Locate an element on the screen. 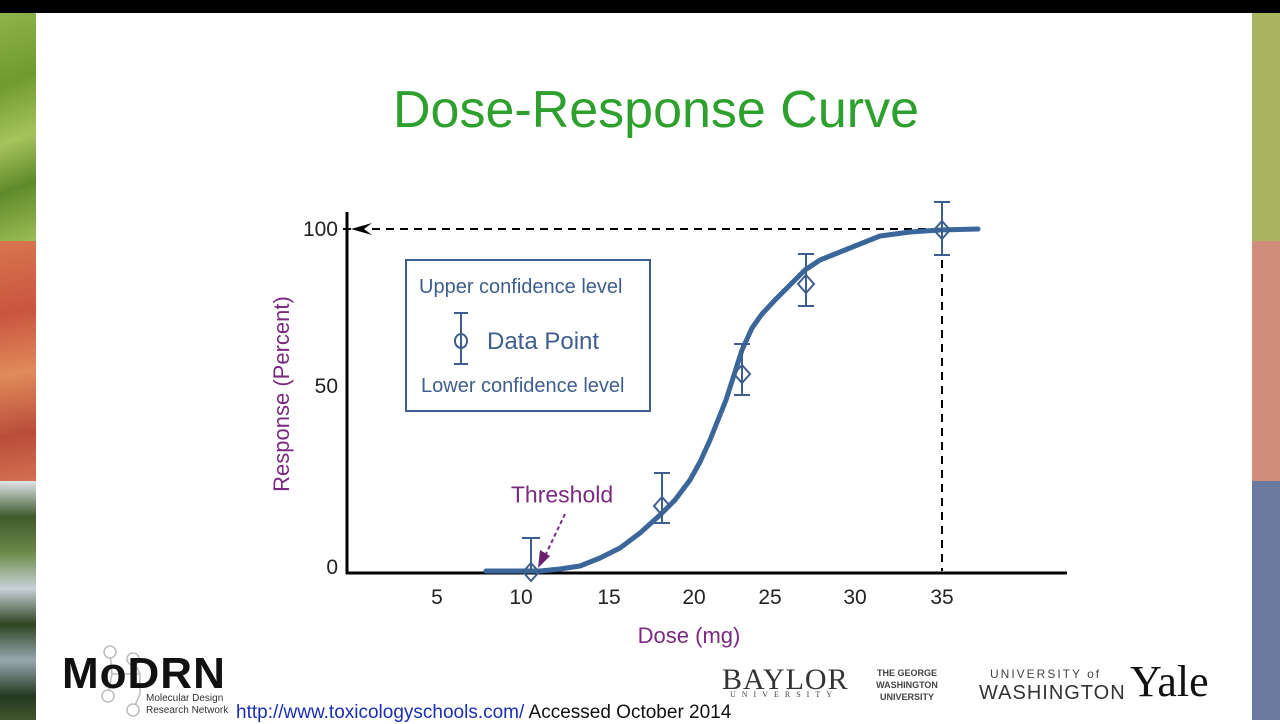 This screenshot has height=724, width=1280. autumn-leaves-image-strip is located at coordinates (18, 361).